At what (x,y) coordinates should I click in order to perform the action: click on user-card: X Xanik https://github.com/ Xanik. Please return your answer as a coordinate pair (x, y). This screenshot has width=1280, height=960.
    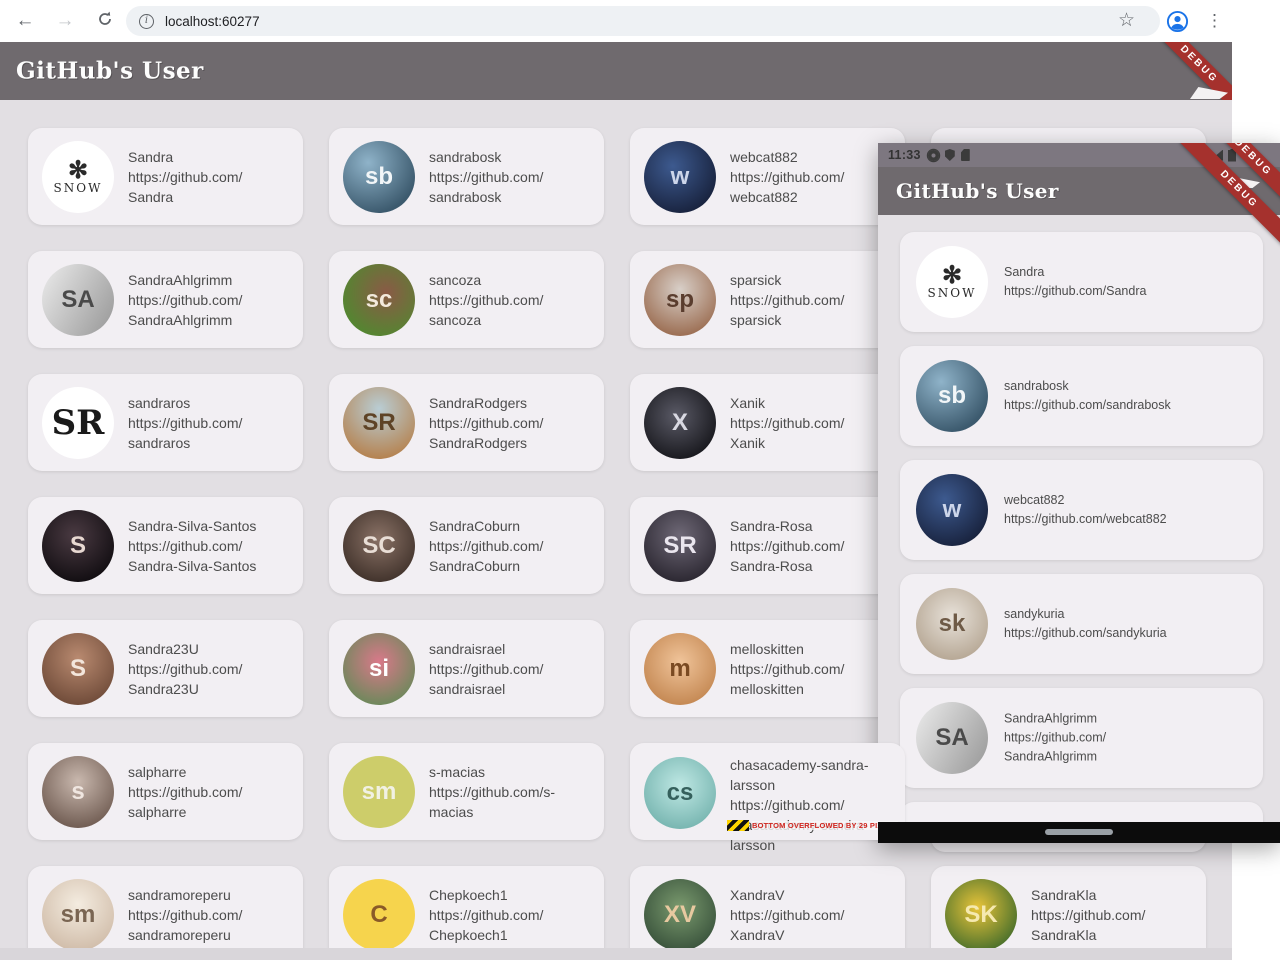
    Looking at the image, I should click on (767, 422).